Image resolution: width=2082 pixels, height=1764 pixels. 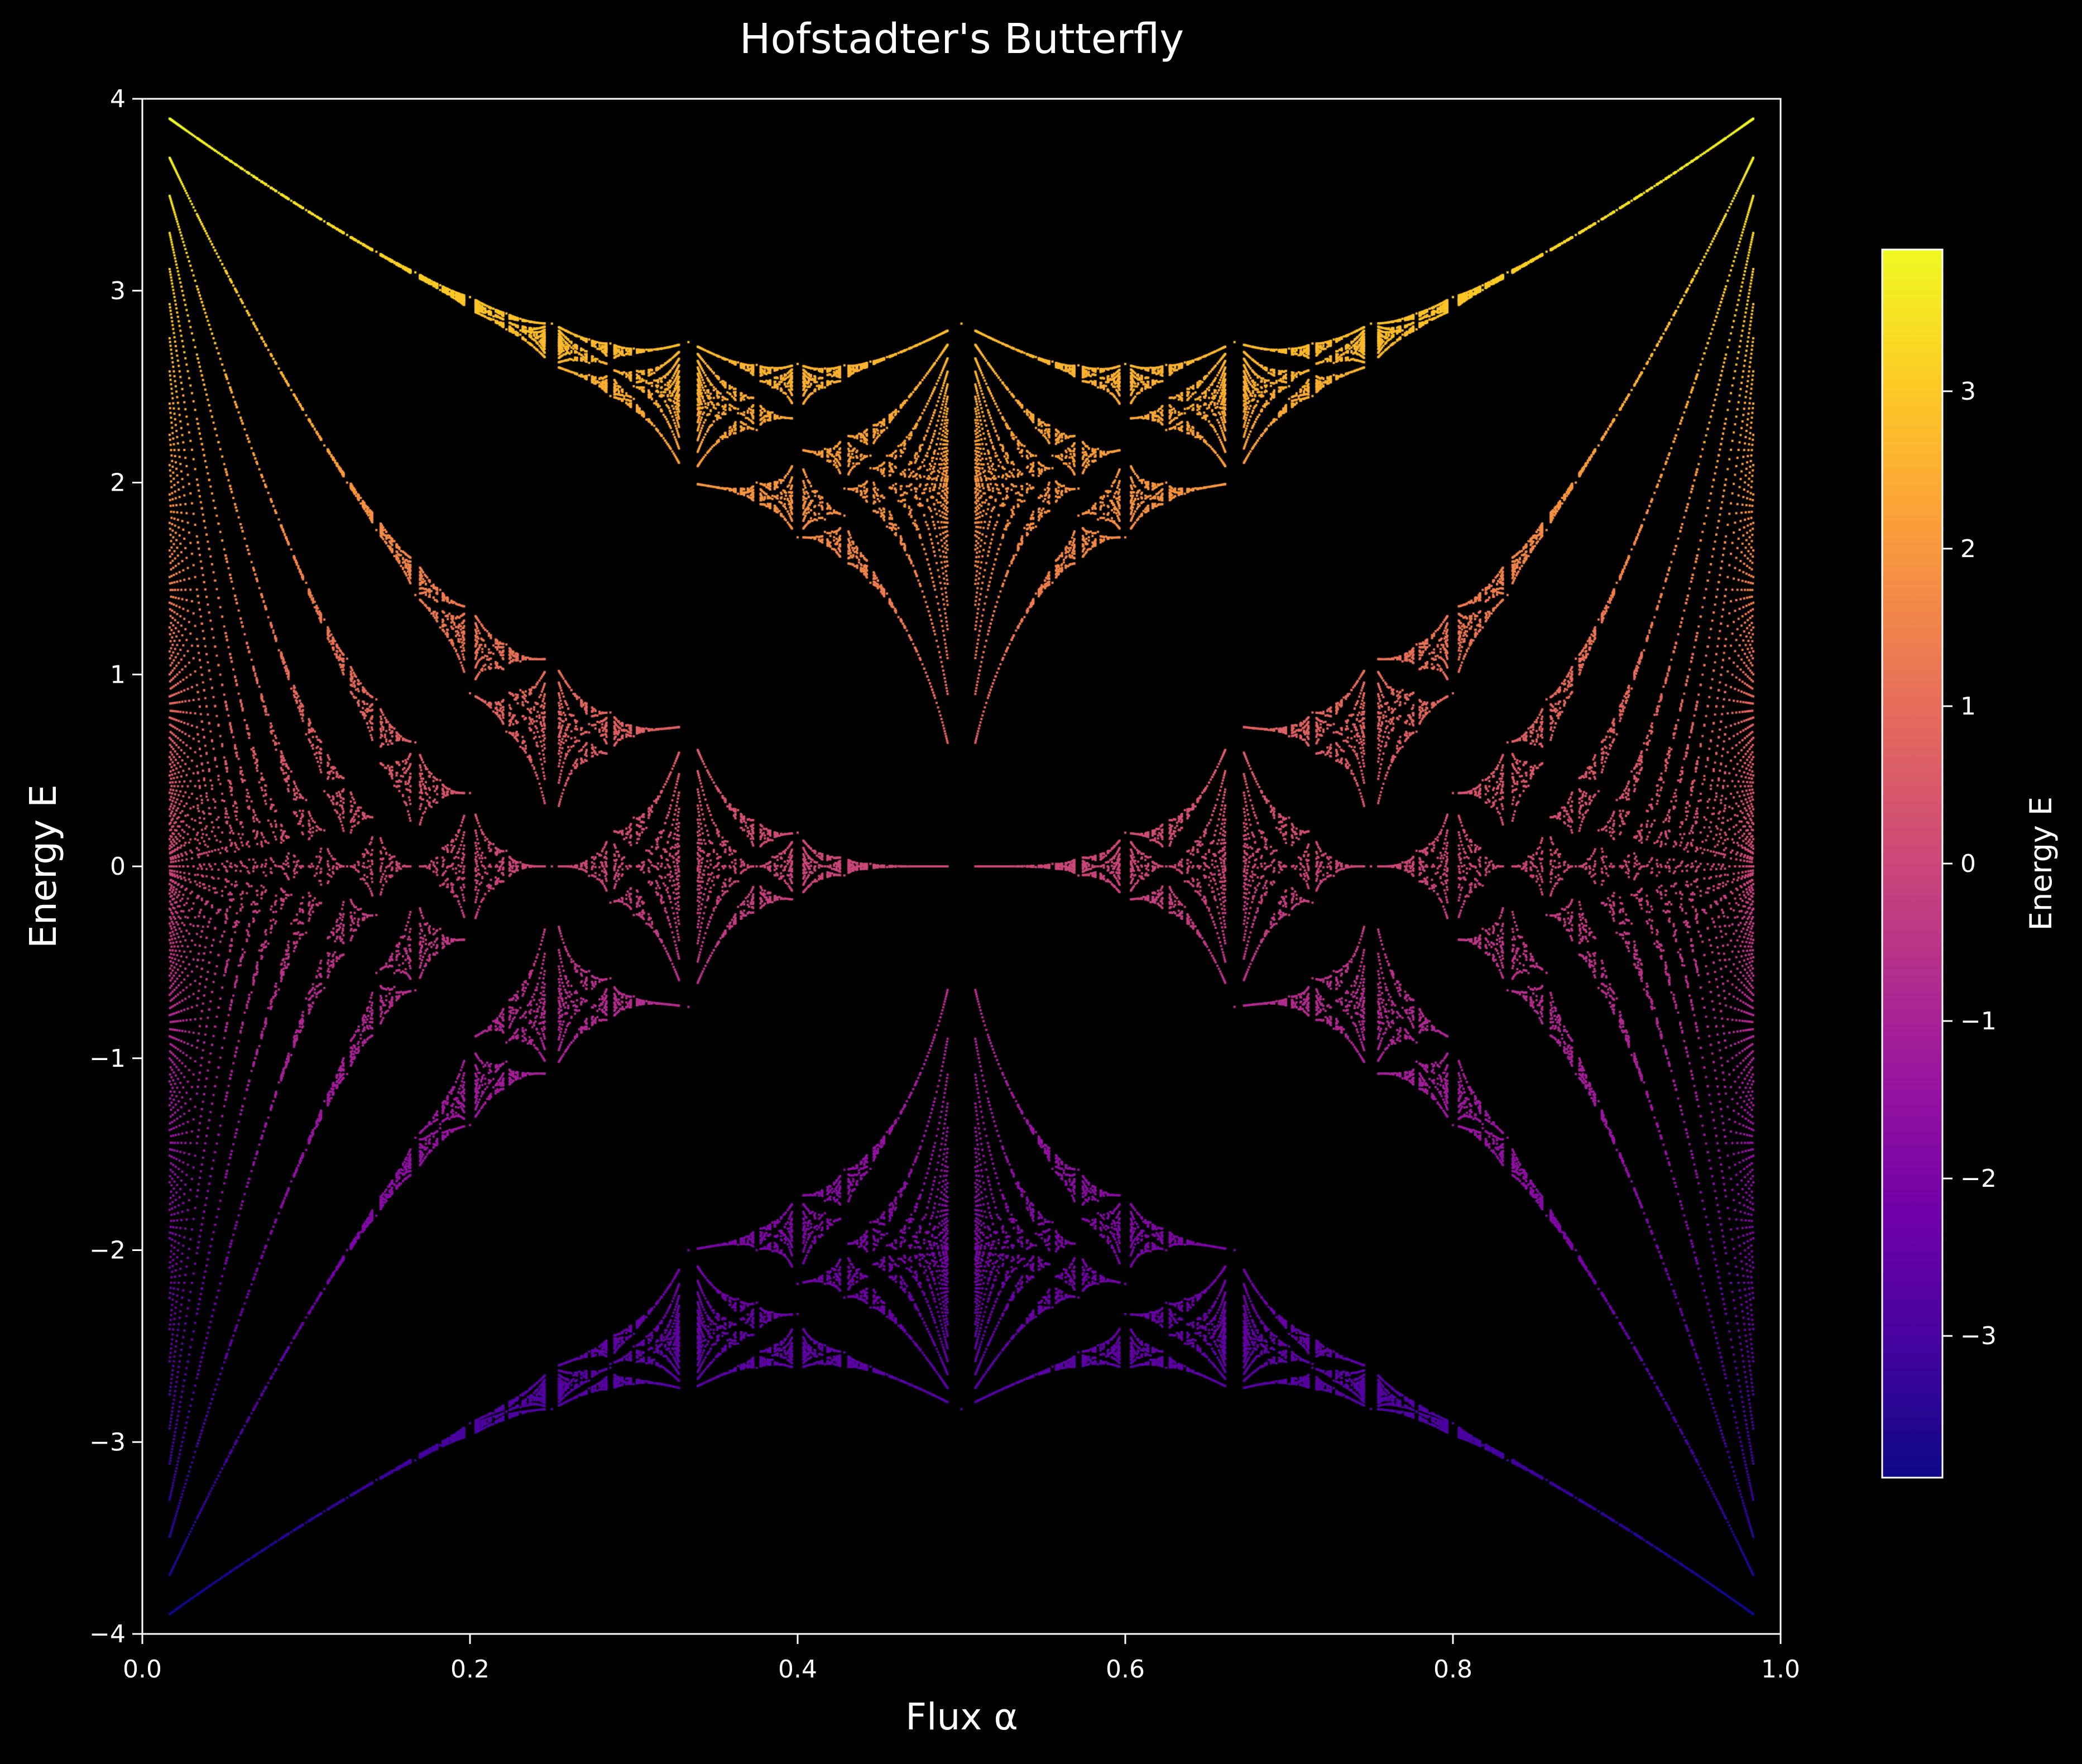 What do you see at coordinates (107, 1442) in the screenshot?
I see `y-tick-label: −3` at bounding box center [107, 1442].